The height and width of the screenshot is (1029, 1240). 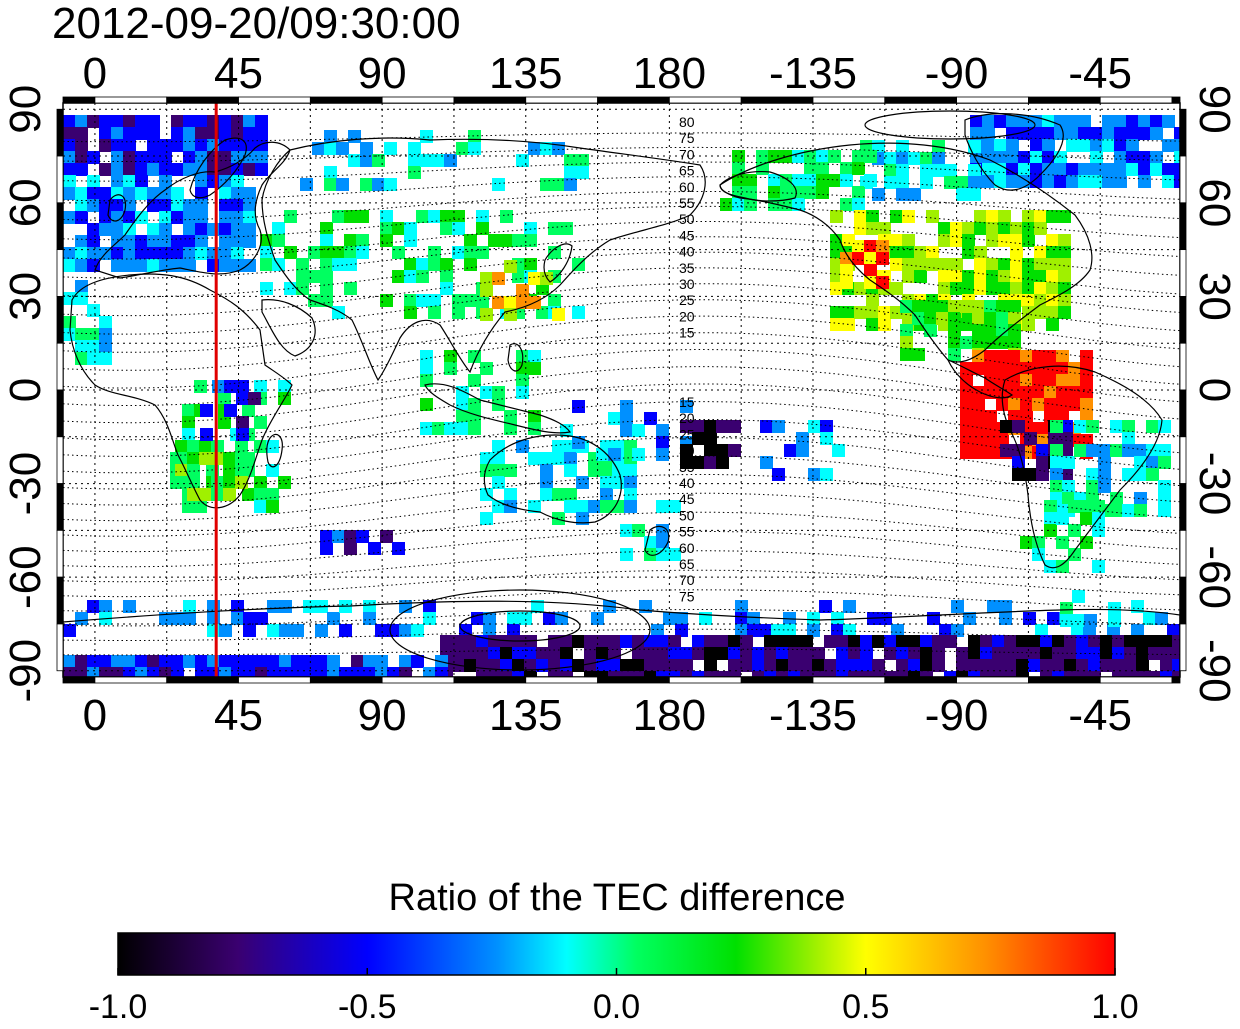 I want to click on longitude-band, so click(x=777, y=680).